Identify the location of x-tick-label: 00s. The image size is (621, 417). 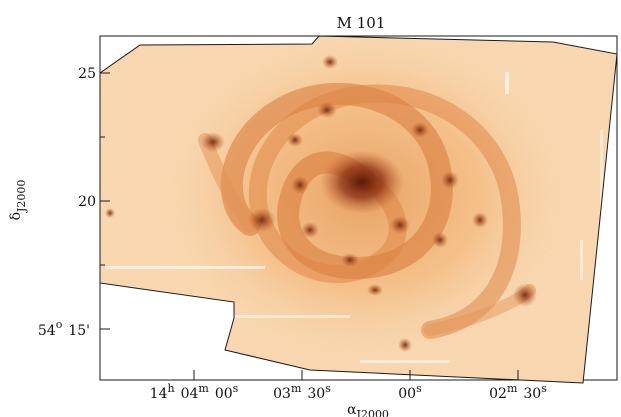
(410, 392).